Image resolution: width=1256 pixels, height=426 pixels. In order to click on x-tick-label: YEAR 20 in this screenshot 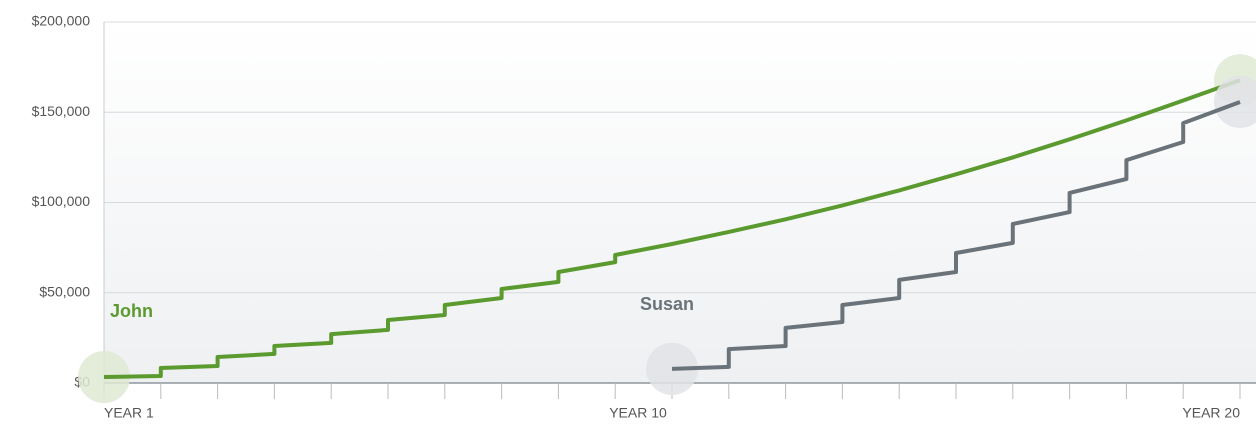, I will do `click(1211, 413)`.